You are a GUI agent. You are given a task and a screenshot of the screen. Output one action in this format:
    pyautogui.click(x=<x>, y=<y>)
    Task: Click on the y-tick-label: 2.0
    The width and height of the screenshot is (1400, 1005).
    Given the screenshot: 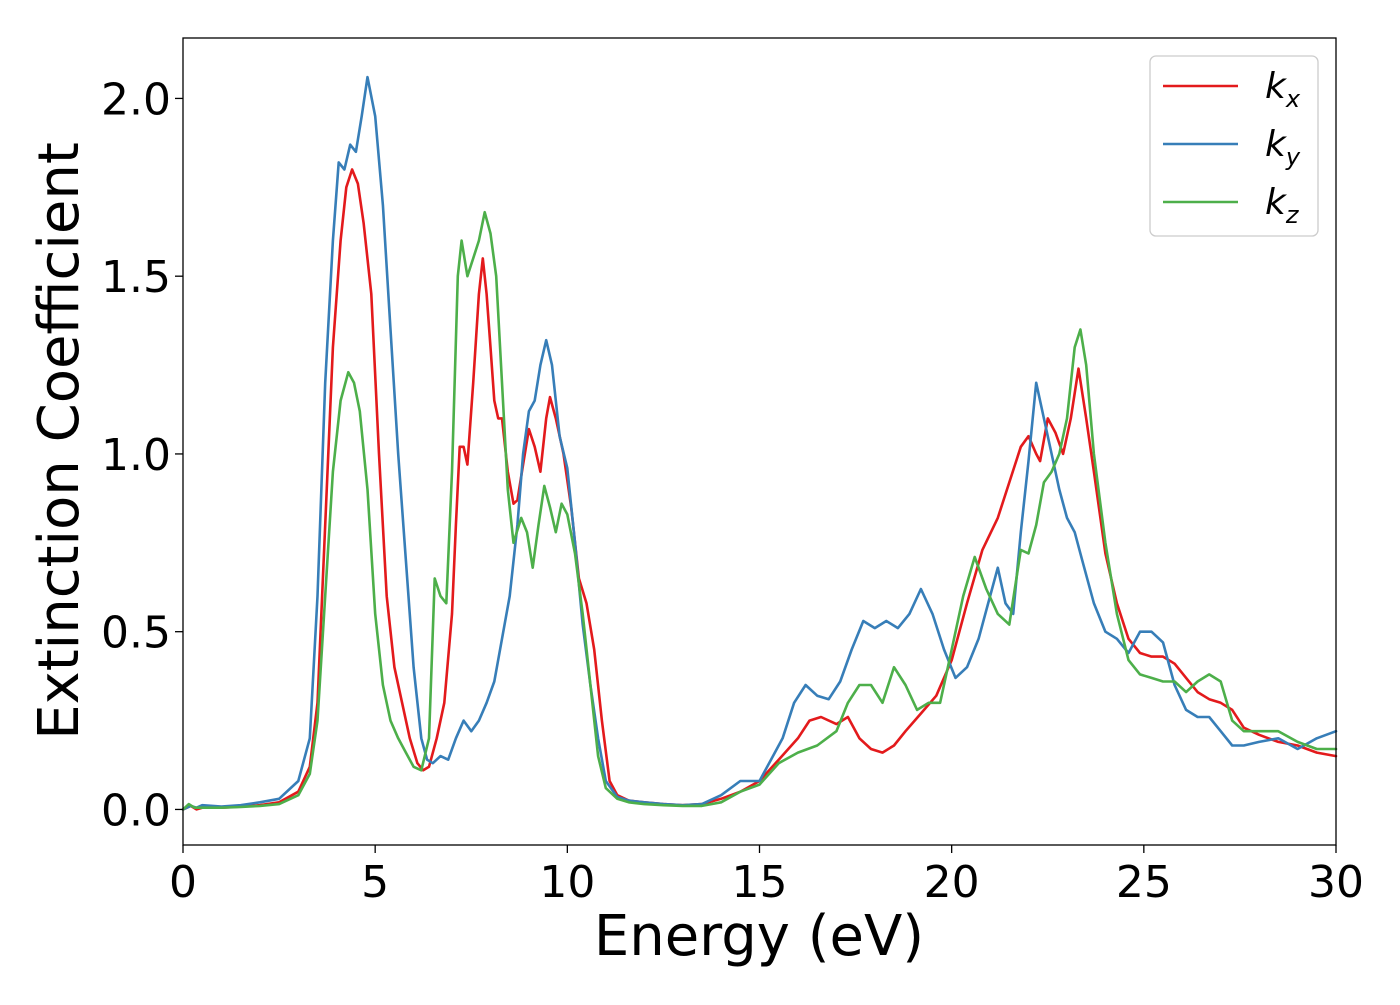 What is the action you would take?
    pyautogui.click(x=136, y=99)
    